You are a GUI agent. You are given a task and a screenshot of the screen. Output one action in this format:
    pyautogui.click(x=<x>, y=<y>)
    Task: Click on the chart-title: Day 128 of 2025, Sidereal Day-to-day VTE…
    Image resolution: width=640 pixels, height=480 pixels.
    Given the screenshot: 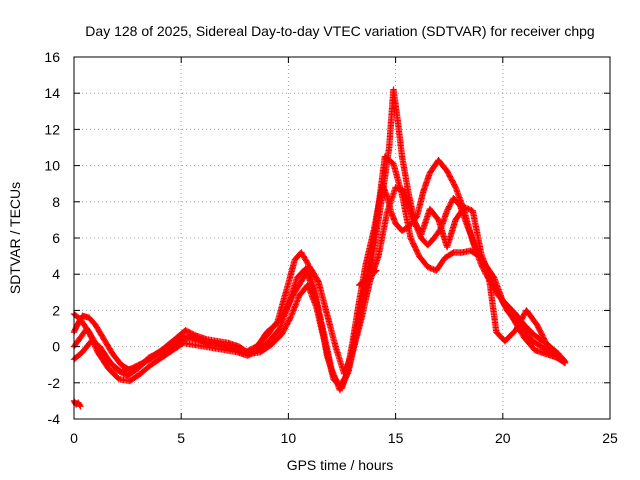 What is the action you would take?
    pyautogui.click(x=339, y=31)
    